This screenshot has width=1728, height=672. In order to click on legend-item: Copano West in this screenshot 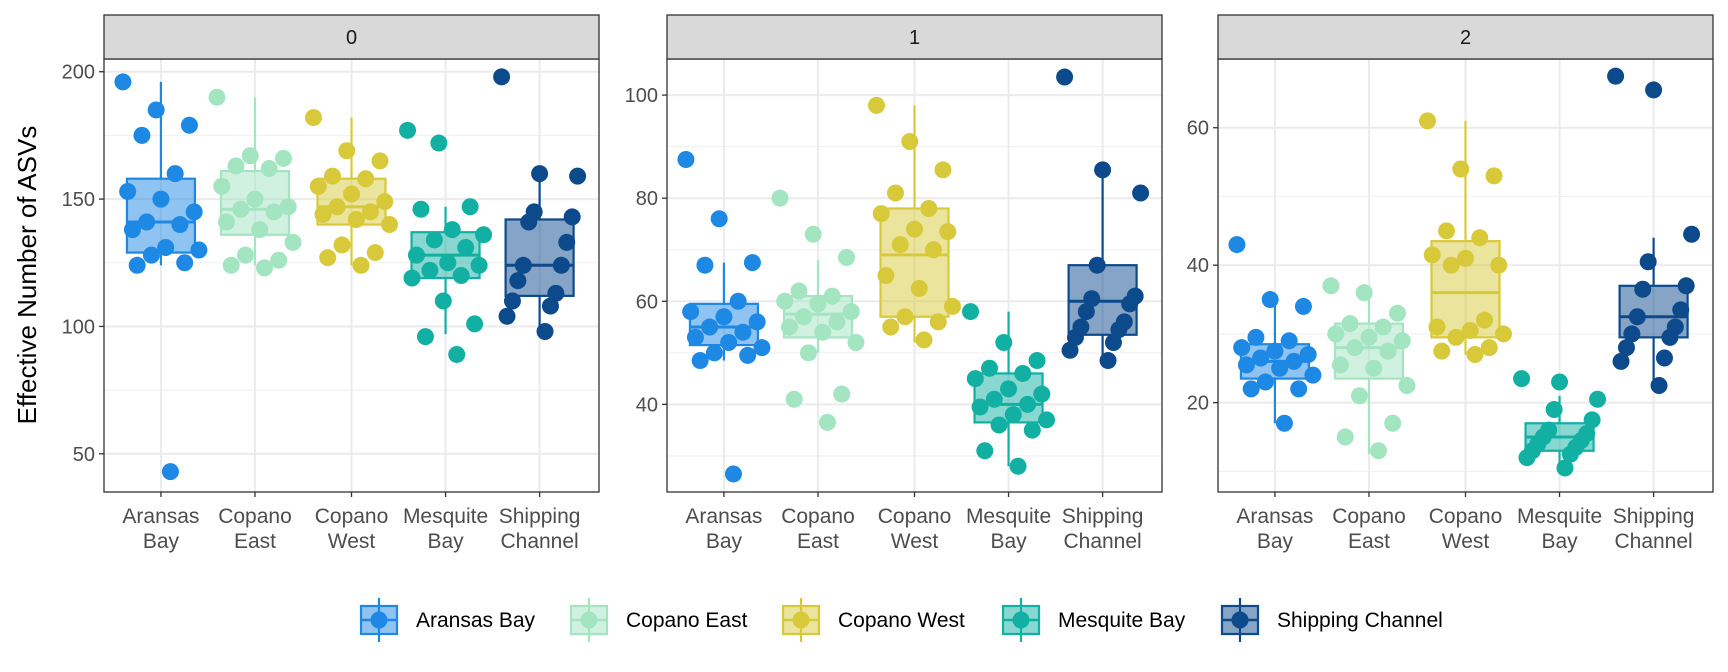, I will do `click(873, 620)`.